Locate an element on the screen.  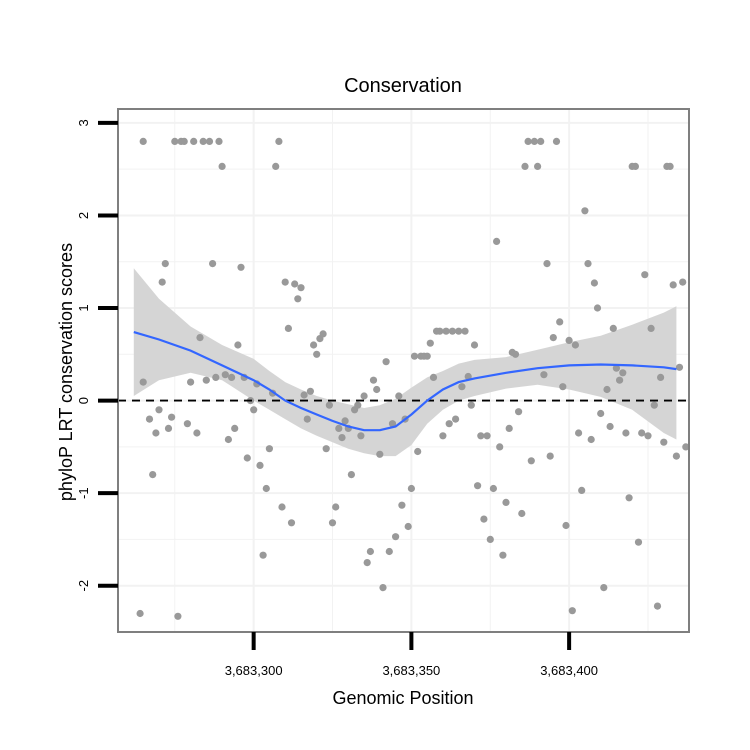
x-axis-ticks: 3,683,300 3,683,350 3,683,400 is located at coordinates (411, 655).